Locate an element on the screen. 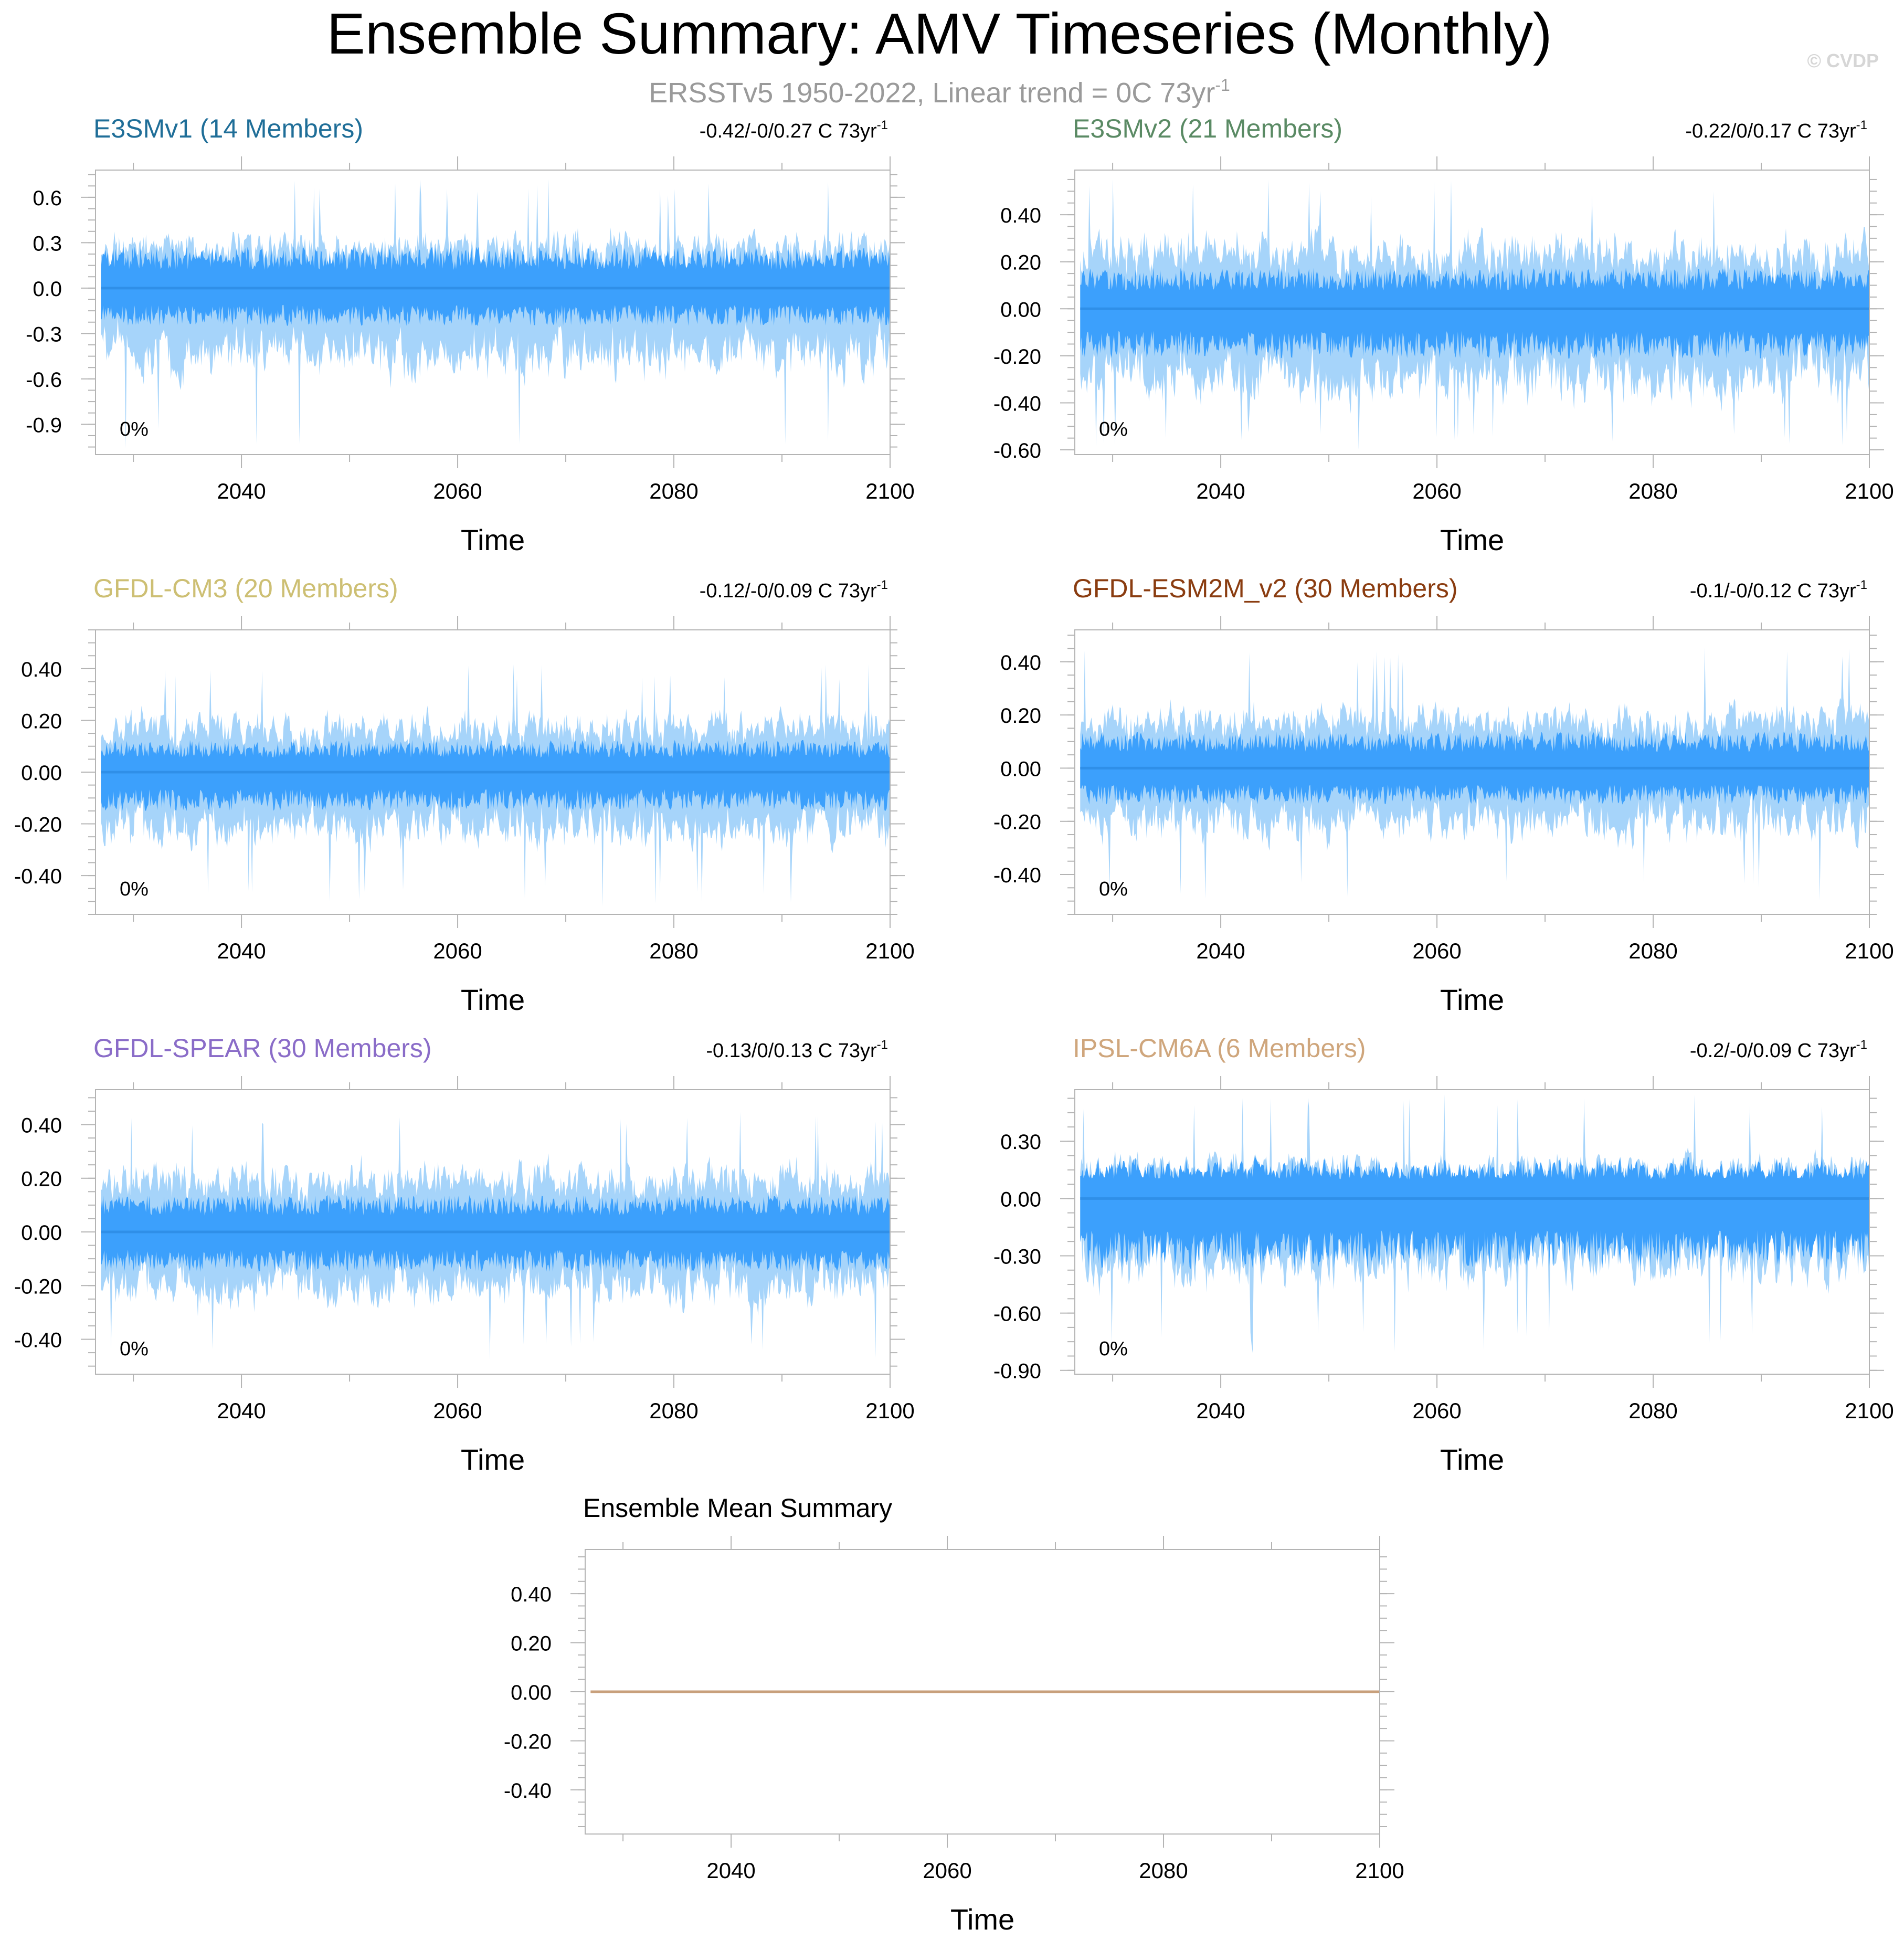  y-tick-label: 0.3 is located at coordinates (47, 243).